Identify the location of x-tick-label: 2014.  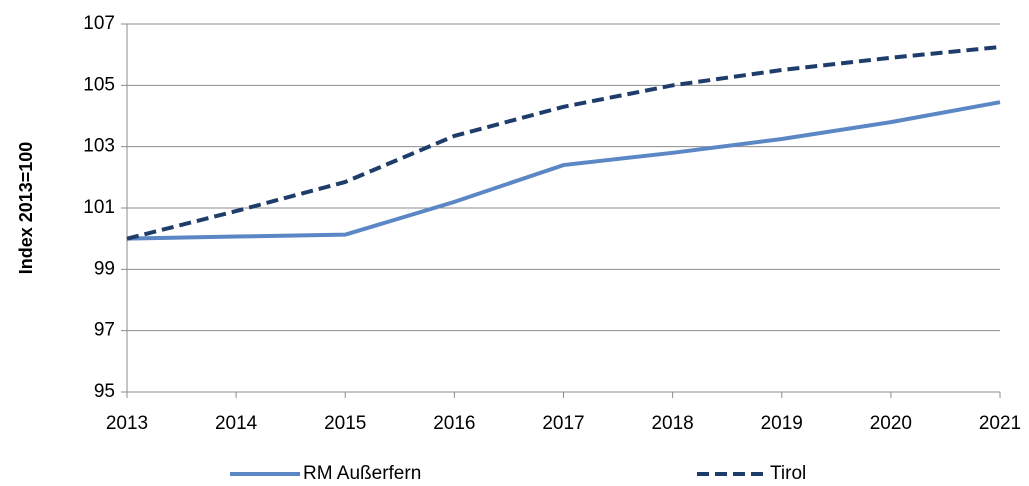
(236, 423).